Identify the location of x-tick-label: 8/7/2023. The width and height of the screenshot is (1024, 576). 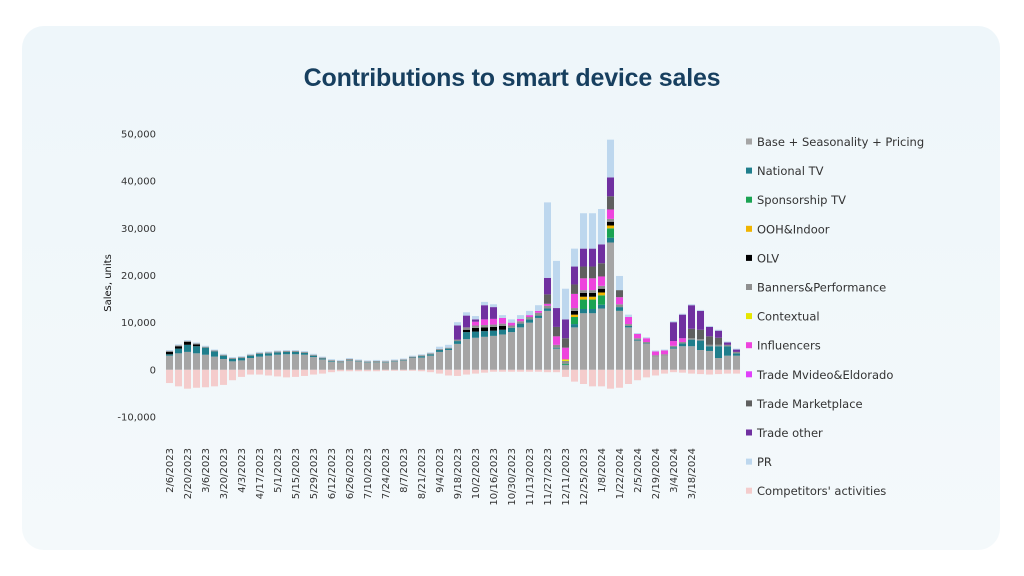
(404, 470).